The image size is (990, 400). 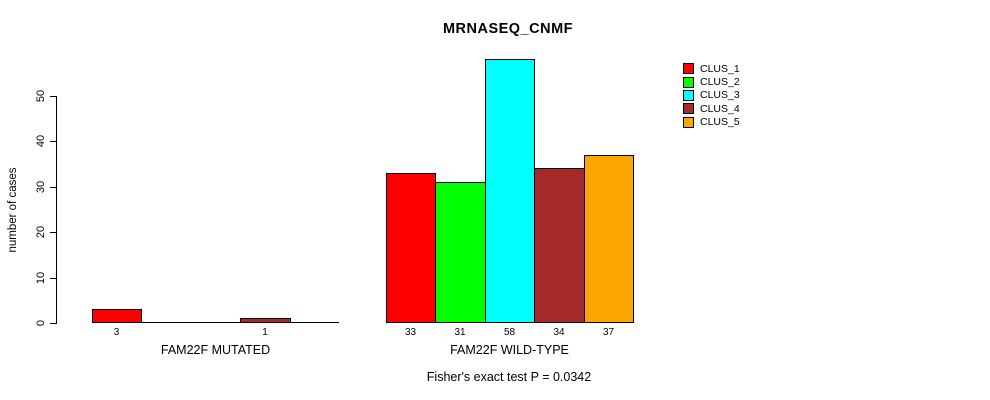 I want to click on y-tick-label: 50, so click(x=41, y=96).